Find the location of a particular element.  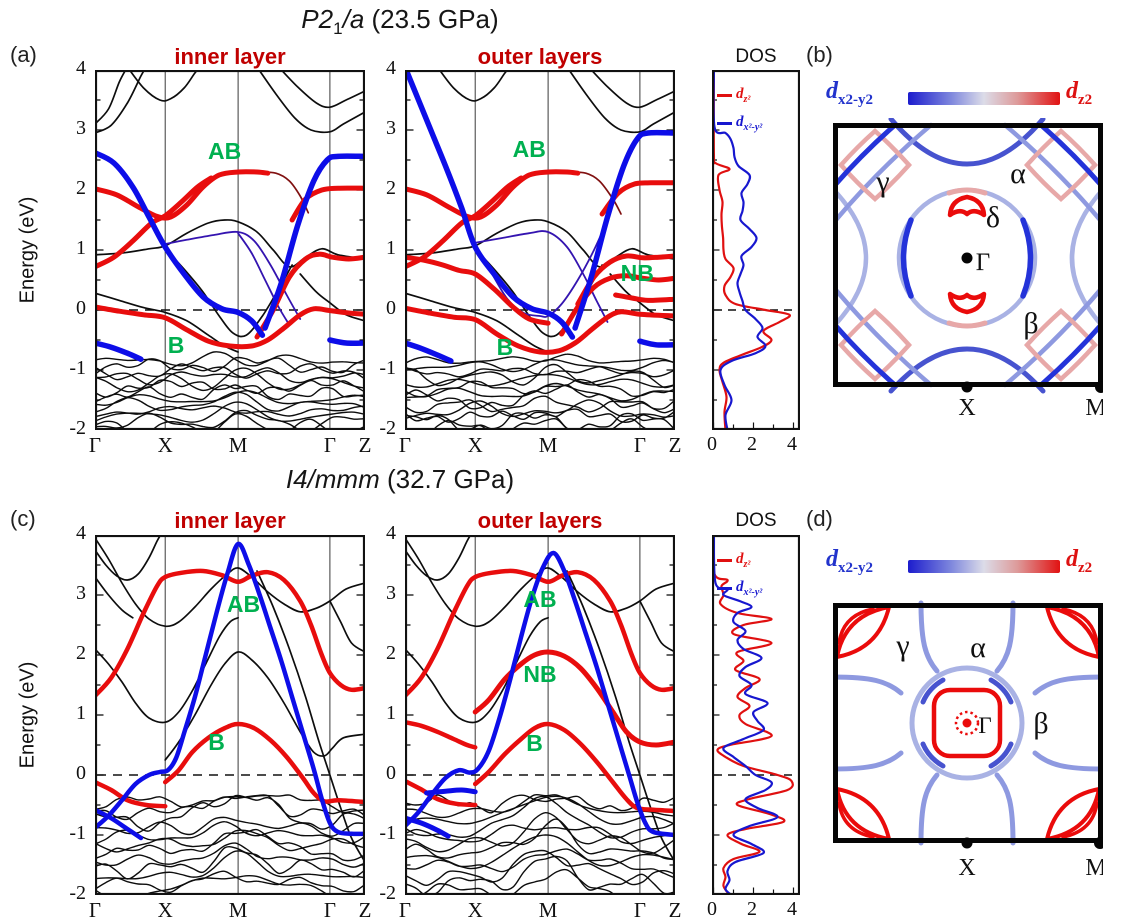

legend-label: dz² is located at coordinates (743, 95).